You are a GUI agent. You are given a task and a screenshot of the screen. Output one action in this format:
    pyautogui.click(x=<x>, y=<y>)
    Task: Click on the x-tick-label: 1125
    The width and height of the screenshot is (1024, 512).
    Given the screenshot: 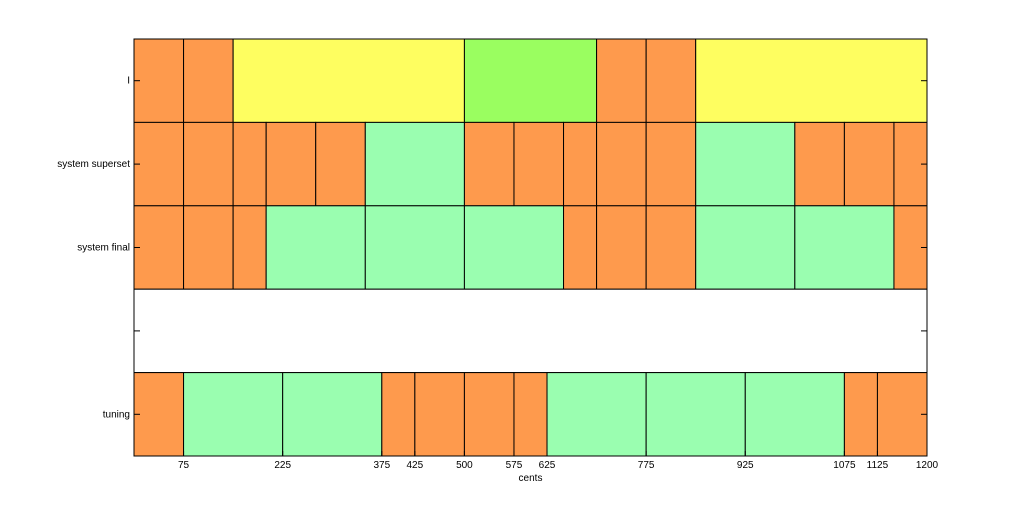 What is the action you would take?
    pyautogui.click(x=878, y=465)
    